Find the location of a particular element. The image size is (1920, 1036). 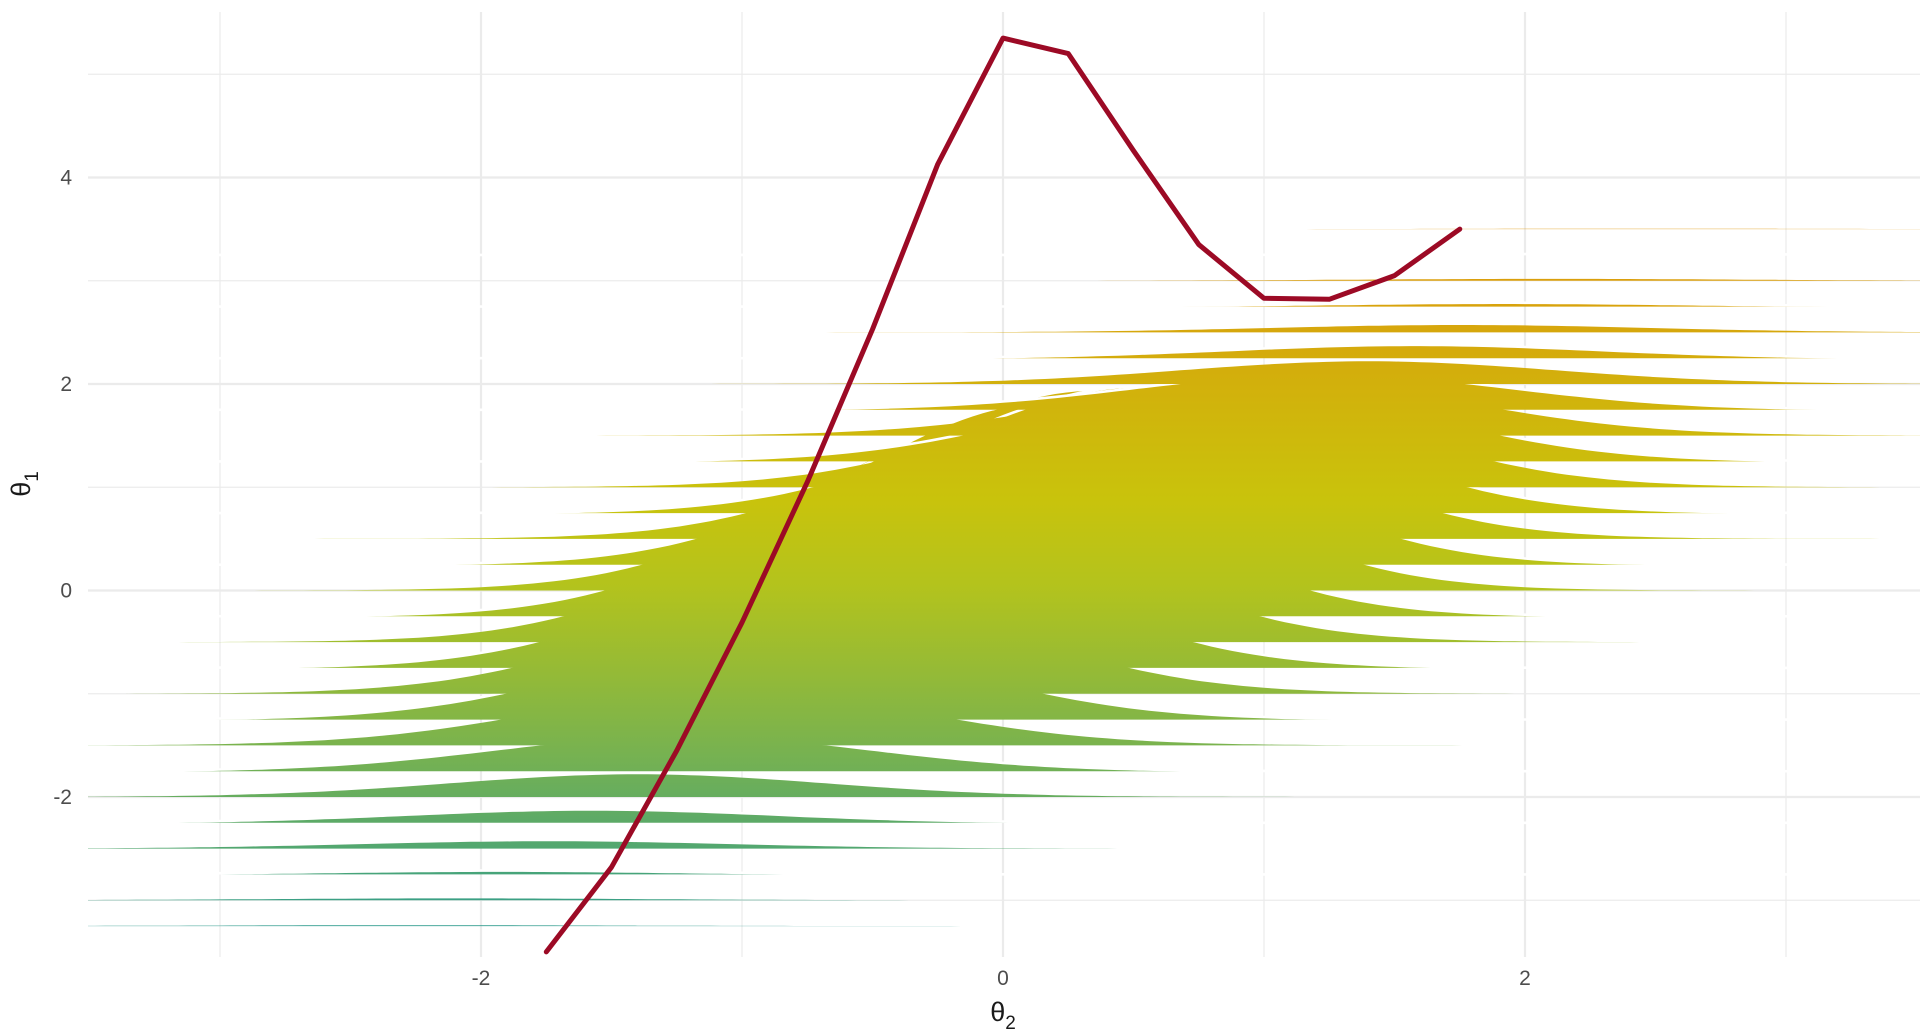

y-tick-label: 0 is located at coordinates (66, 591).